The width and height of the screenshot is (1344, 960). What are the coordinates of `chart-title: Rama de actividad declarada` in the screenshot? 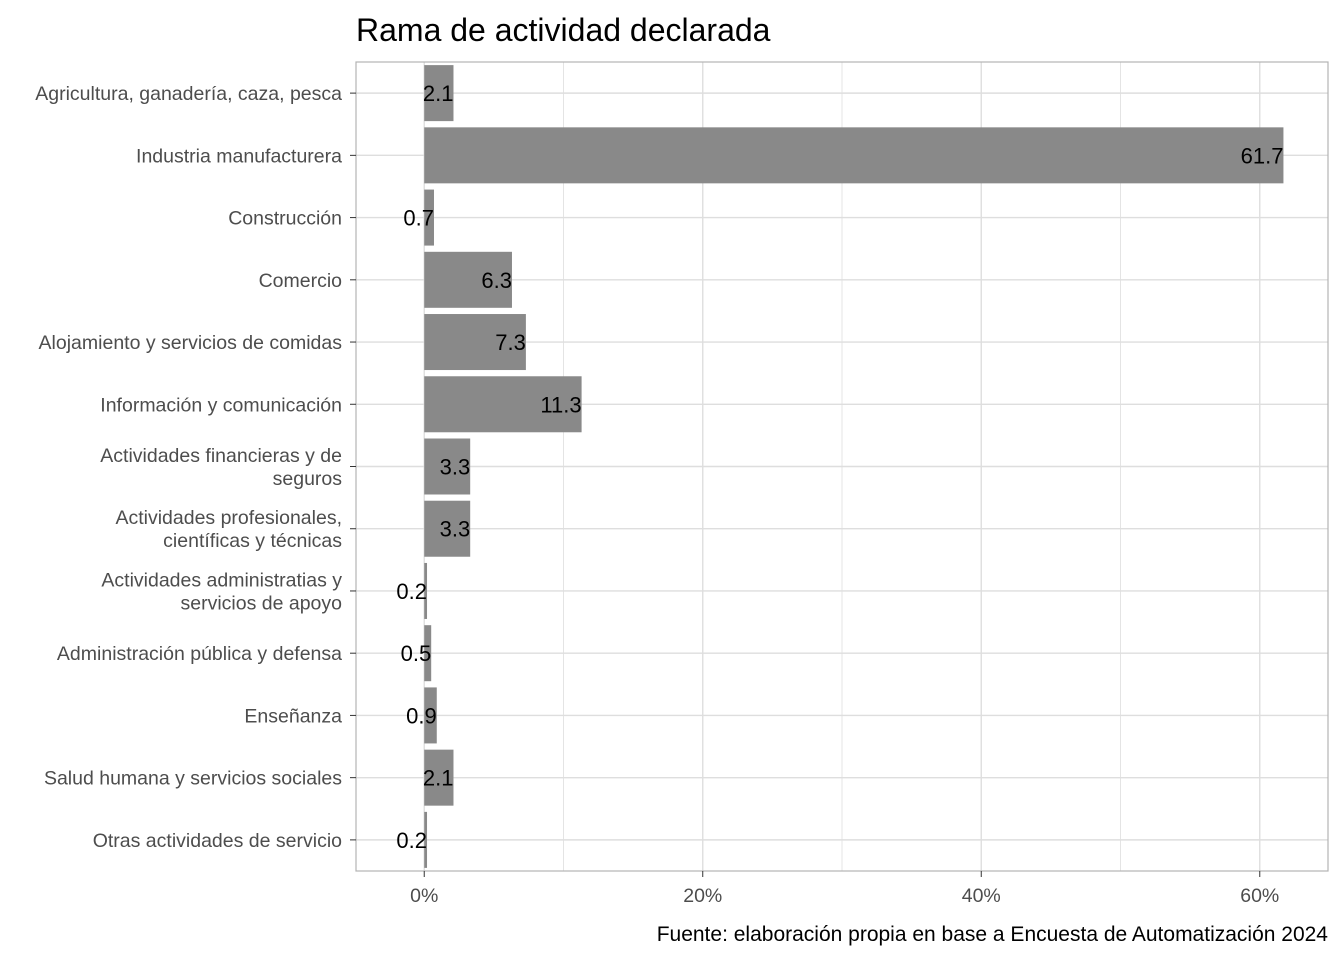 It's located at (563, 30).